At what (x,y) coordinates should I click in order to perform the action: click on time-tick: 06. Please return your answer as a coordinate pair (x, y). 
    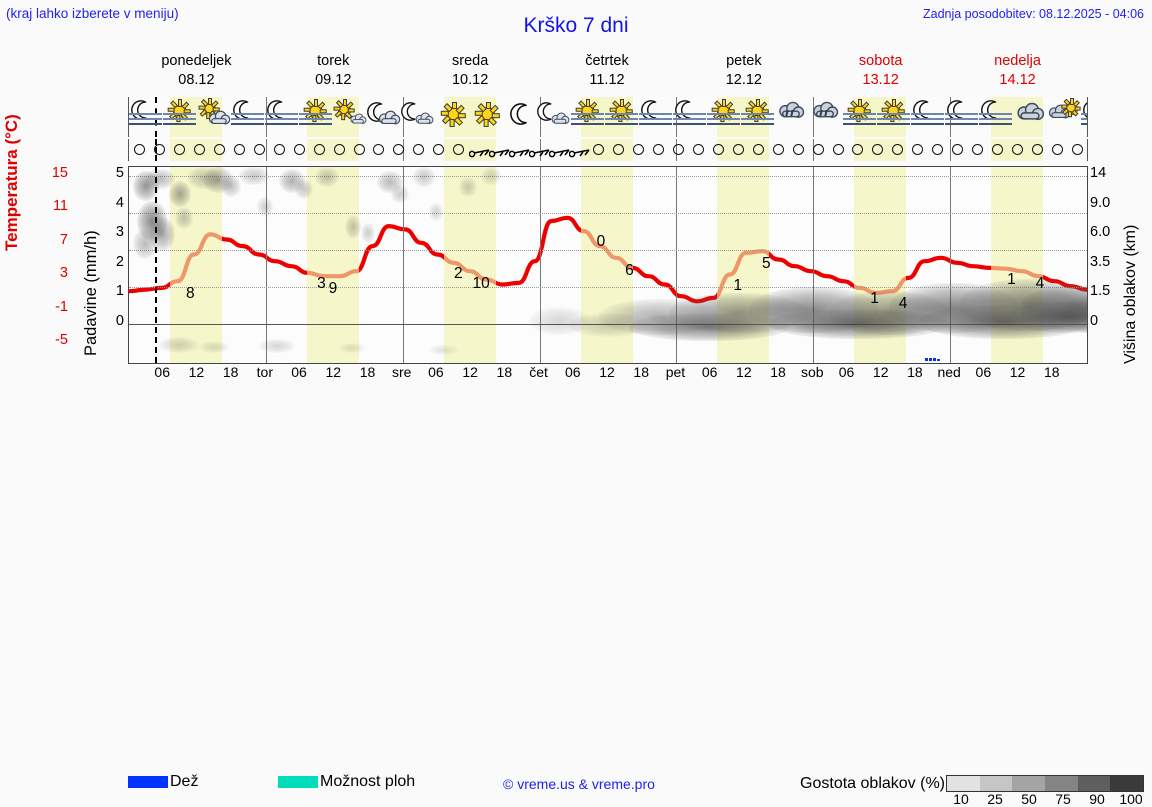
    Looking at the image, I should click on (572, 372).